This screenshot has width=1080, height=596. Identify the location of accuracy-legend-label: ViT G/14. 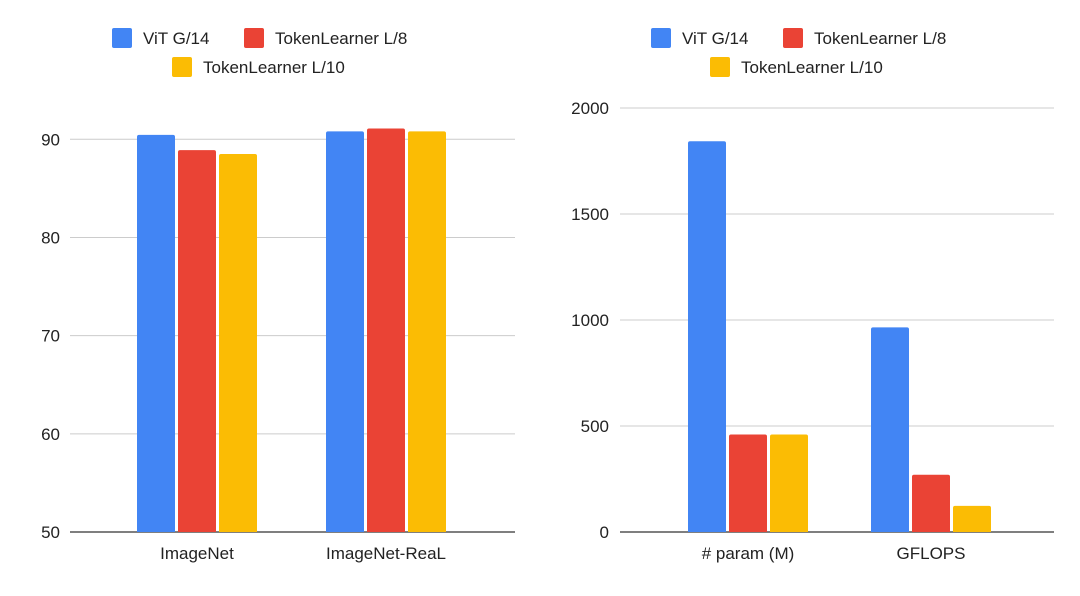
(176, 38).